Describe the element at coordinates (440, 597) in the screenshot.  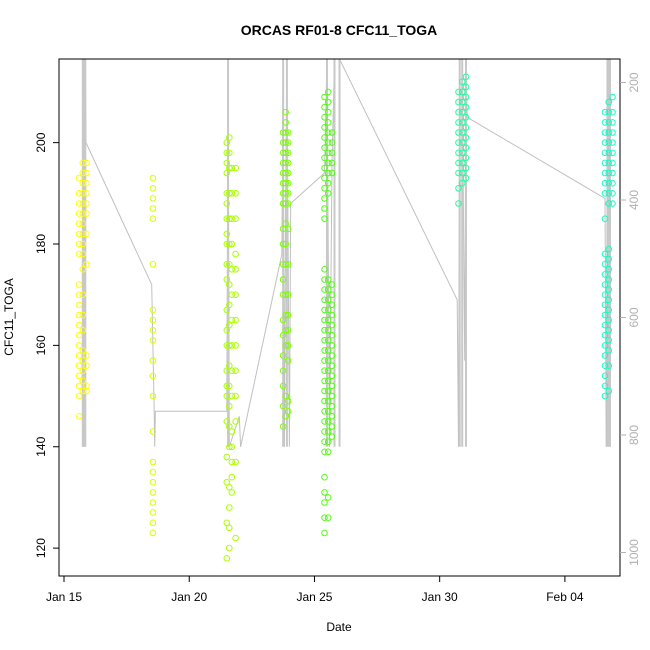
I see `x-tick-label: Jan 30` at that location.